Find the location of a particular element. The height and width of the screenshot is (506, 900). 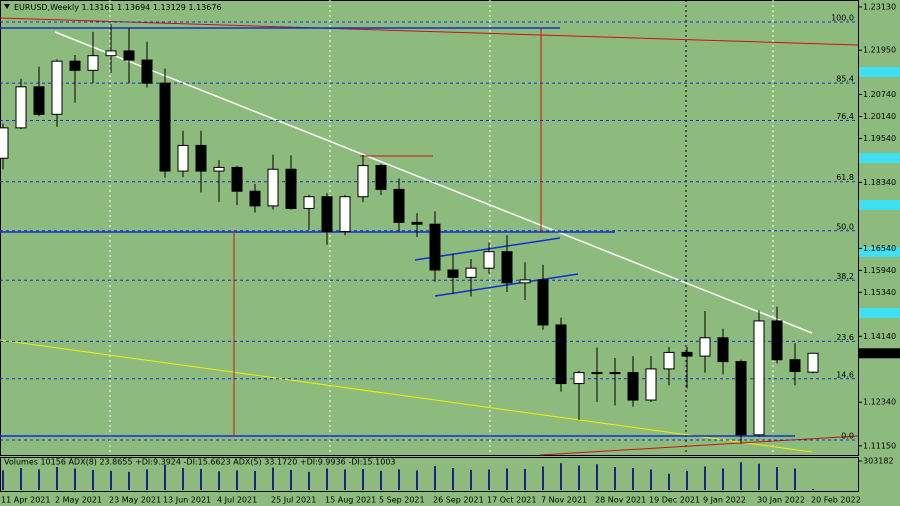

symbol: EURUSD,Weekly is located at coordinates (46, 7).